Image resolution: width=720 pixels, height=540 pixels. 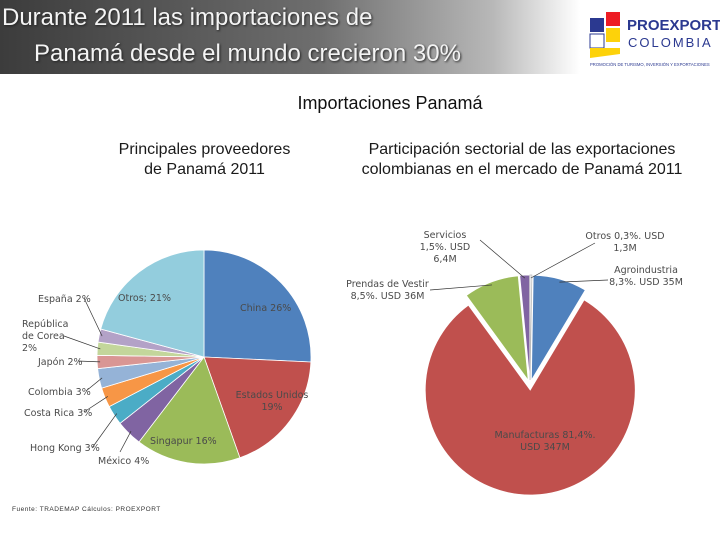 What do you see at coordinates (124, 461) in the screenshot?
I see `slice-label: México 4%` at bounding box center [124, 461].